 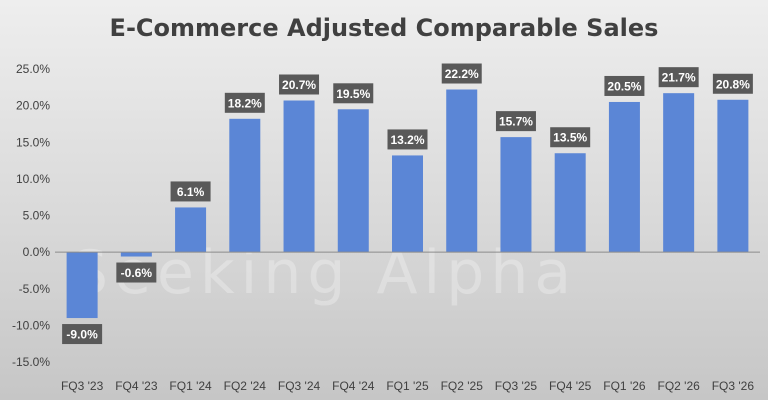 I want to click on data-label: 15.7%, so click(x=516, y=122).